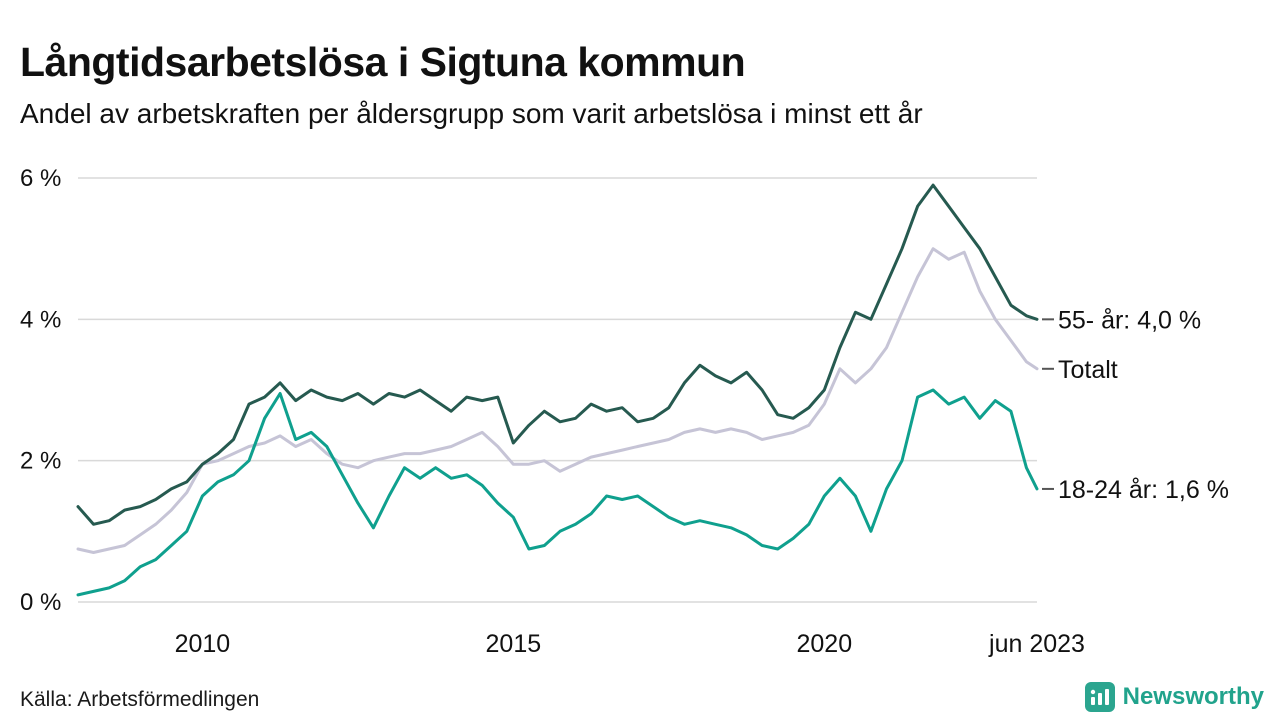 The image size is (1280, 720). I want to click on x-tick-label: 2010, so click(203, 644).